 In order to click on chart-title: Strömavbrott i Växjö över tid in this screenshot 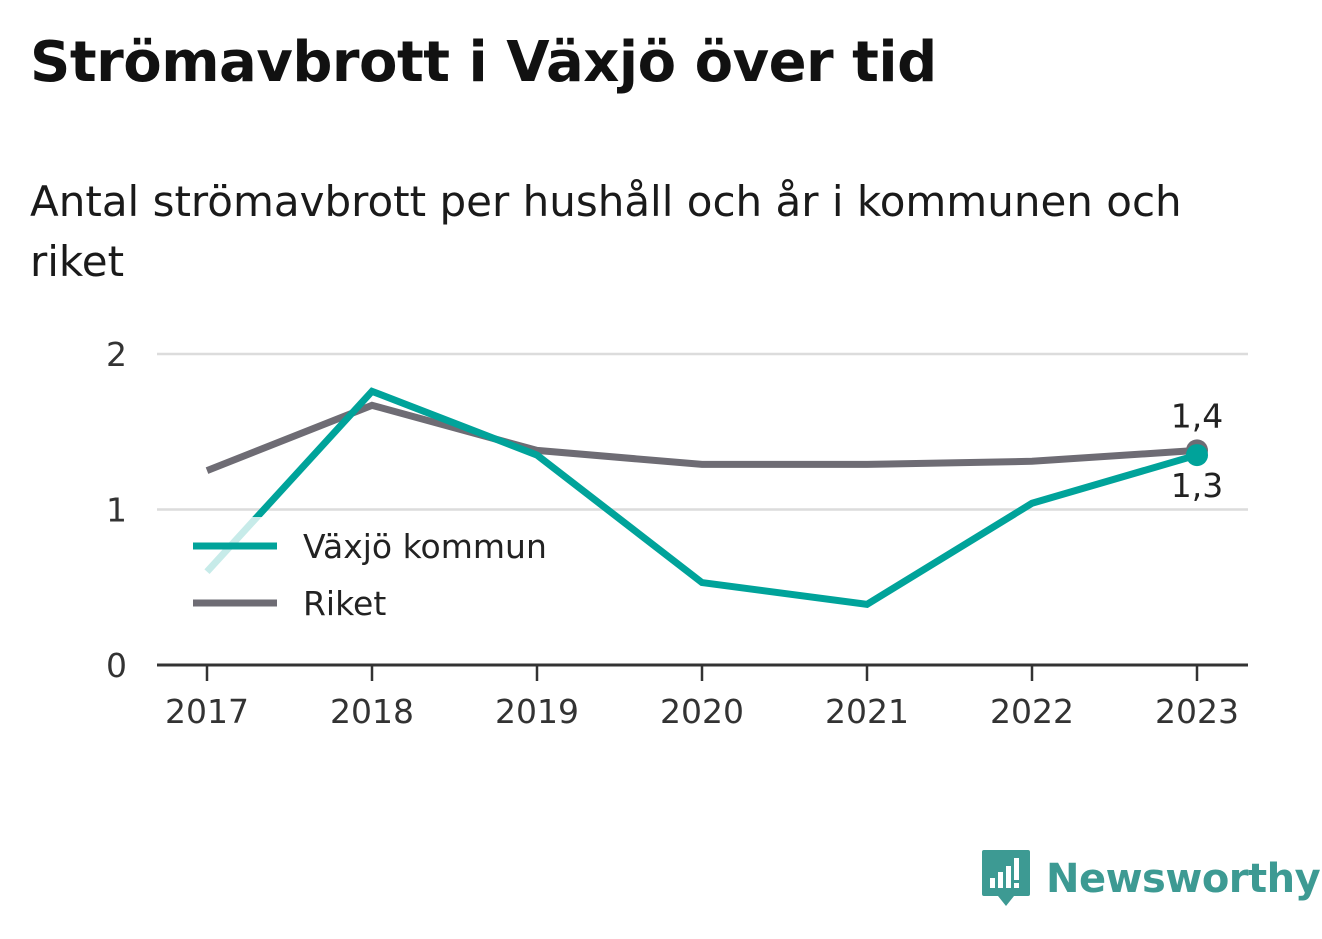, I will do `click(483, 62)`.